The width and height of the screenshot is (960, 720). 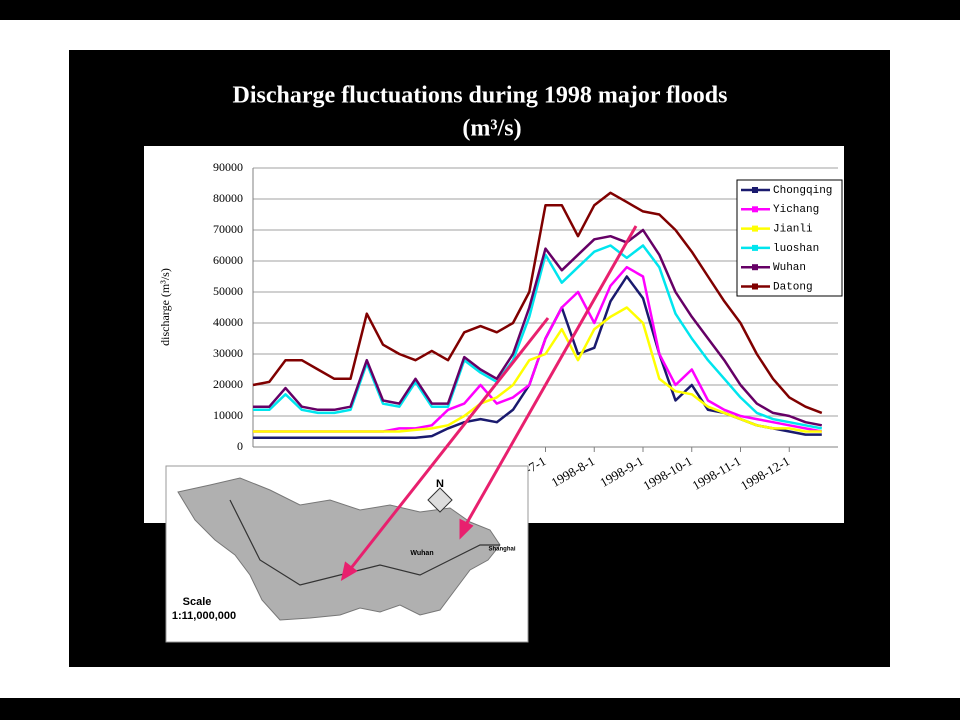 What do you see at coordinates (491, 129) in the screenshot?
I see `chart-subtitle: (m³/s)` at bounding box center [491, 129].